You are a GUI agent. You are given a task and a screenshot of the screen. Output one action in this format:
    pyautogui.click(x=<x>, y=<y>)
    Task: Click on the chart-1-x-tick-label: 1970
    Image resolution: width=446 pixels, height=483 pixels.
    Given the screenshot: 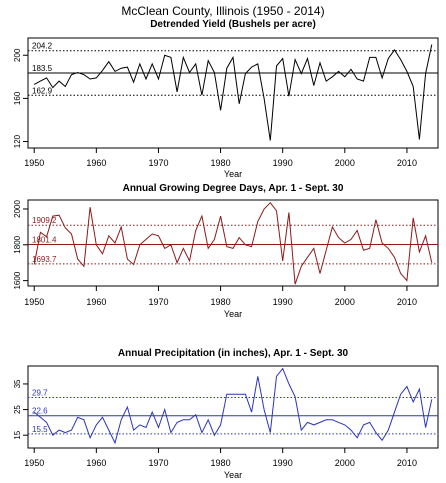 What is the action you would take?
    pyautogui.click(x=158, y=163)
    